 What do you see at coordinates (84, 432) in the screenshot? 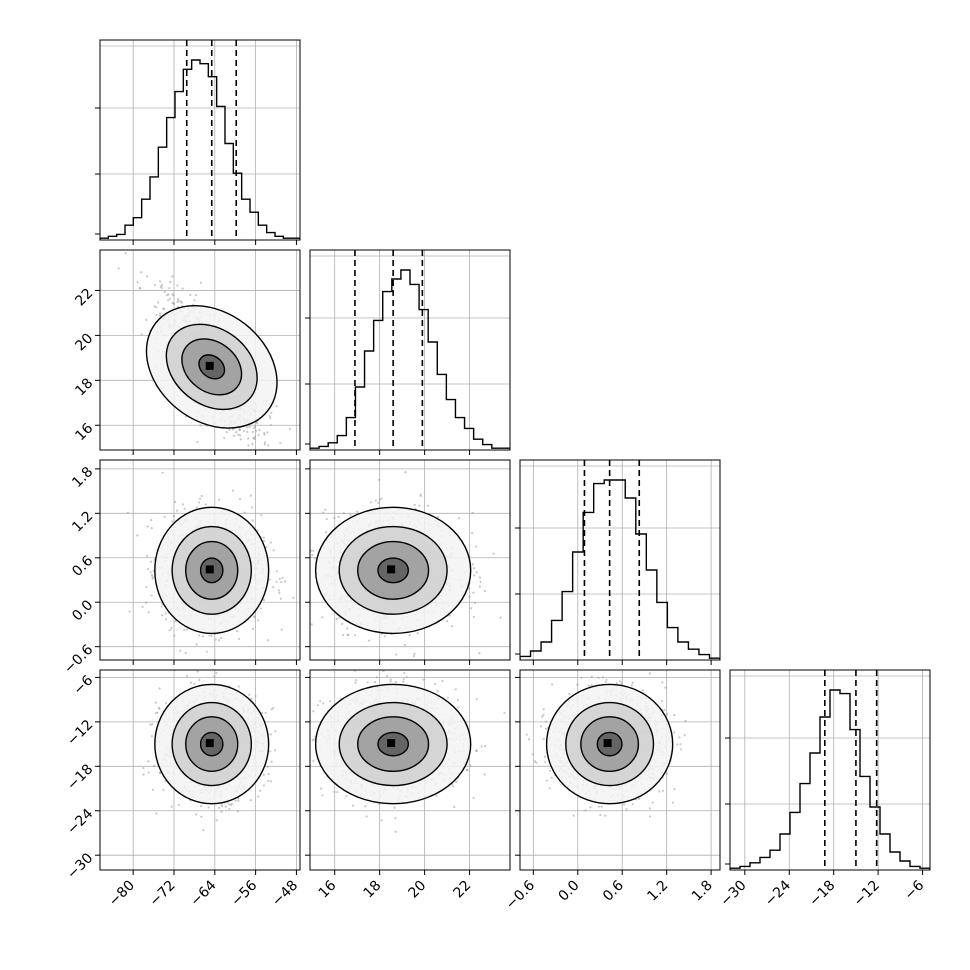
I see `y-tick-label: 16` at bounding box center [84, 432].